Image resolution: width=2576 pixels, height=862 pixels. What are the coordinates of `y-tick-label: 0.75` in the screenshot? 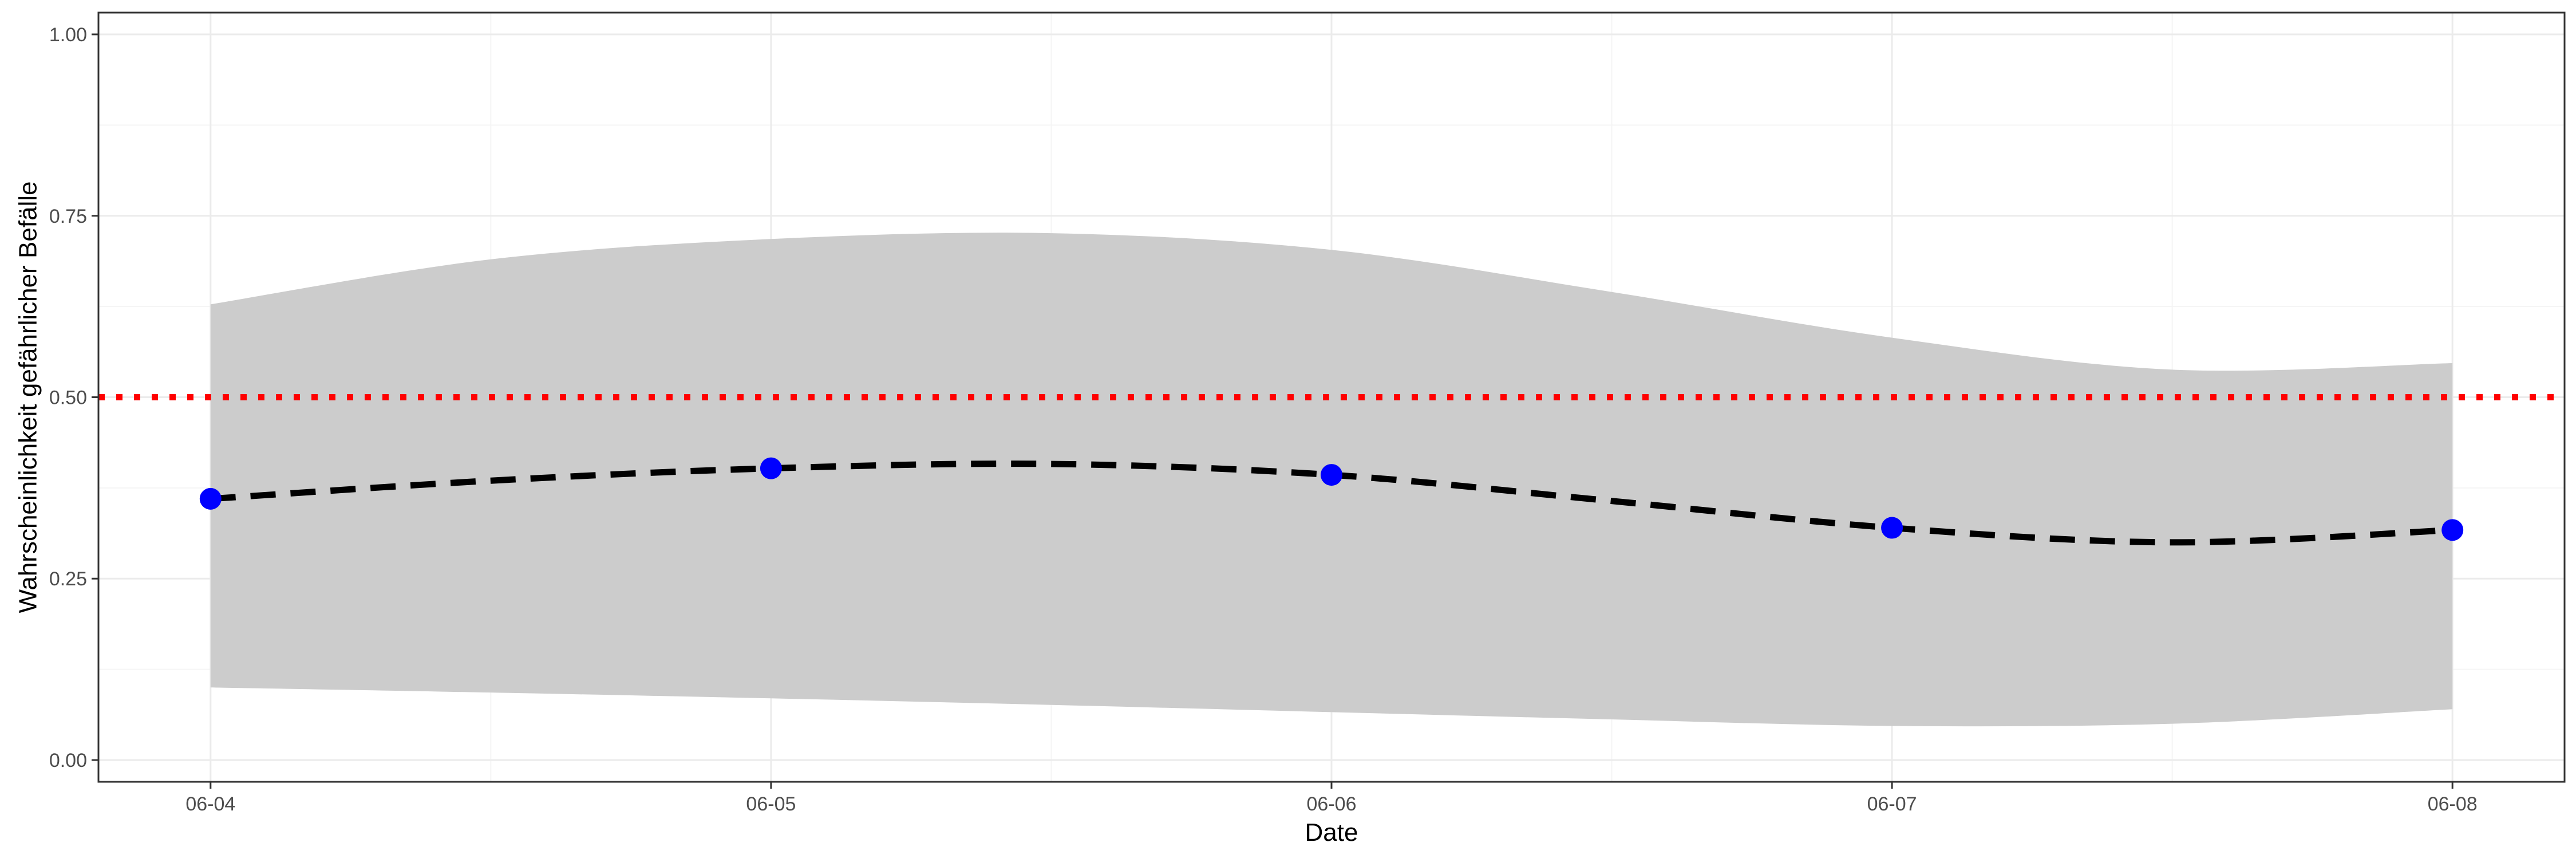 It's located at (68, 217).